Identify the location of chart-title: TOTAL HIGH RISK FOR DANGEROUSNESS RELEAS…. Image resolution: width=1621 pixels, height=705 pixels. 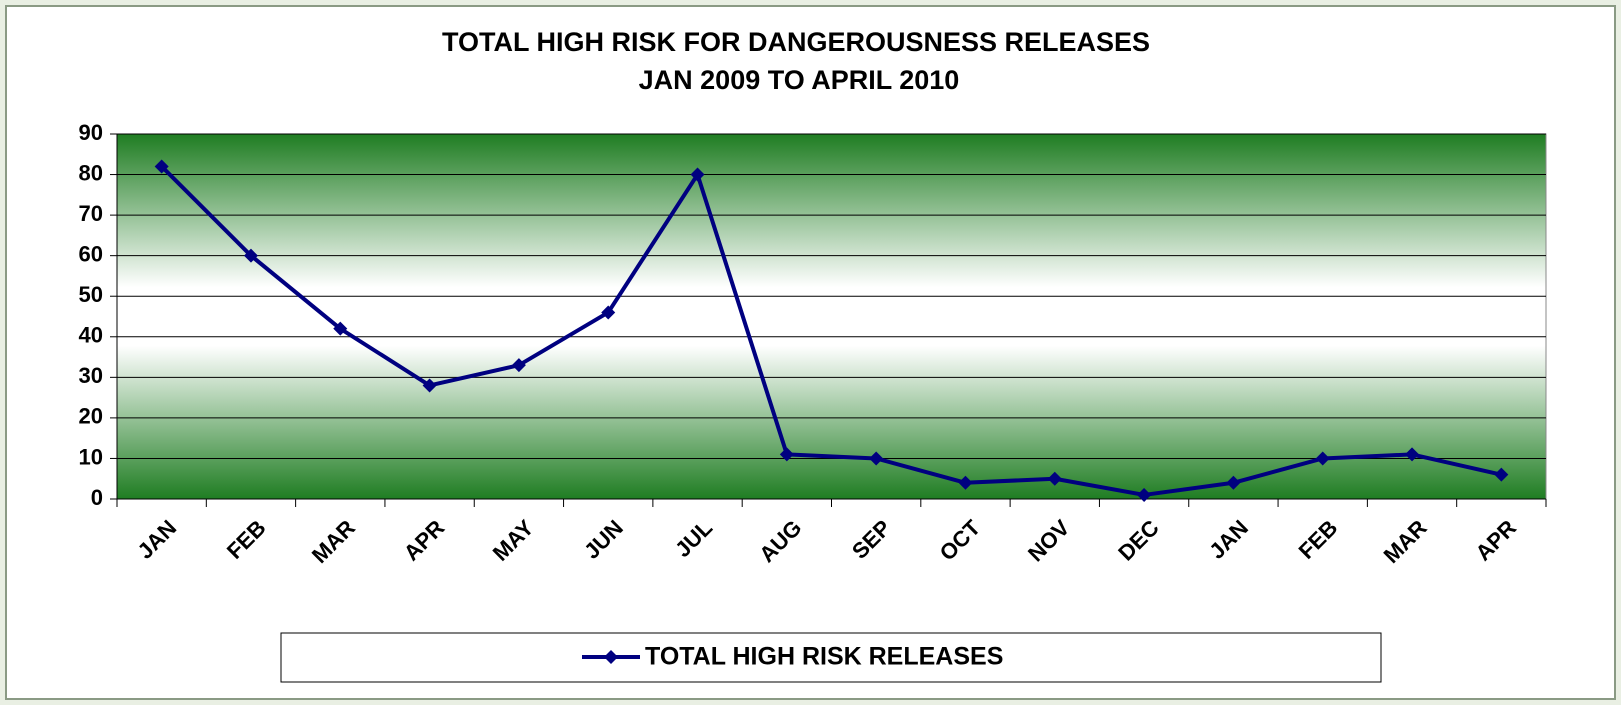
(796, 42).